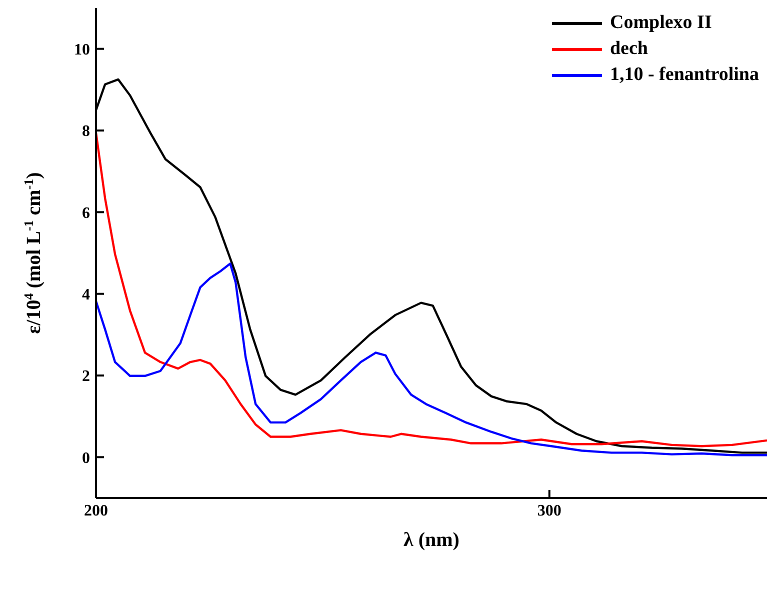 Image resolution: width=767 pixels, height=593 pixels. Describe the element at coordinates (549, 511) in the screenshot. I see `x-tick-label: 300` at that location.